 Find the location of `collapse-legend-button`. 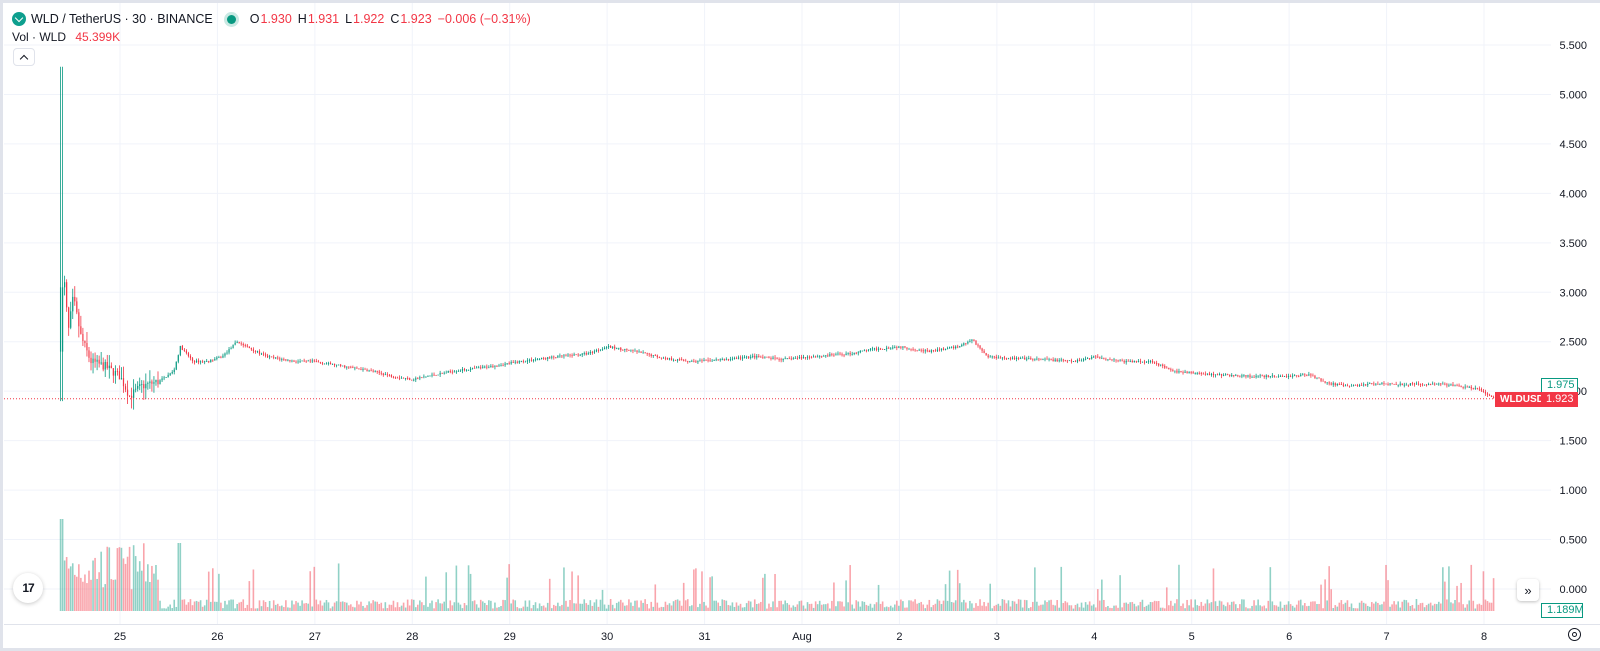

collapse-legend-button is located at coordinates (24, 57).